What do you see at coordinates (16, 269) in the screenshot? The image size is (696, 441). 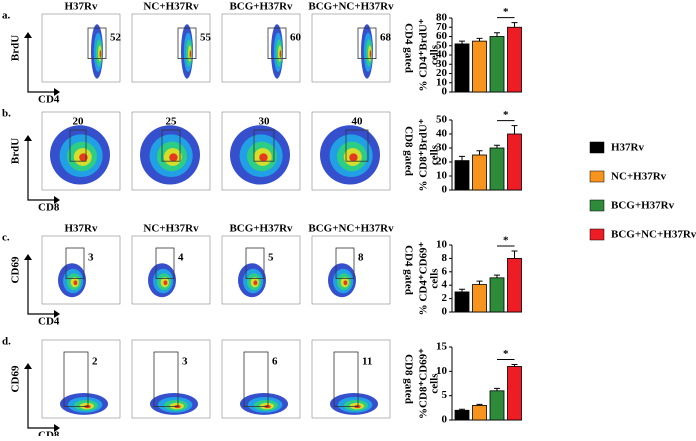 I see `y-axis-label: CD69` at bounding box center [16, 269].